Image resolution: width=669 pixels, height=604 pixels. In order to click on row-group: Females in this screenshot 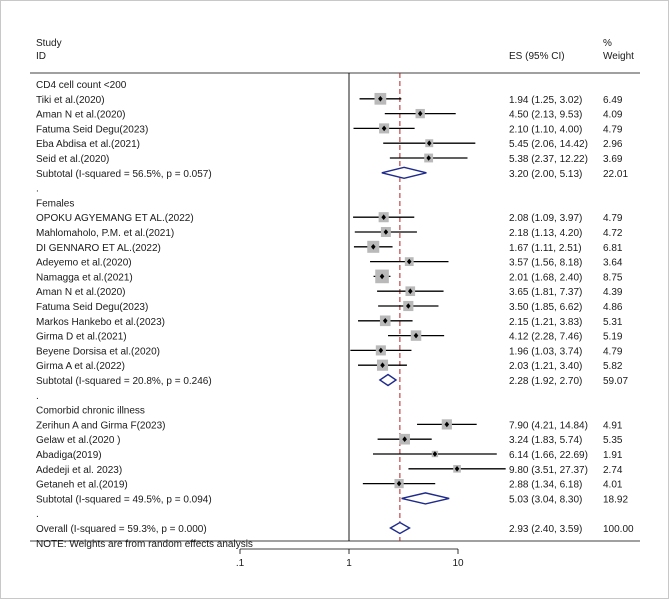, I will do `click(55, 203)`.